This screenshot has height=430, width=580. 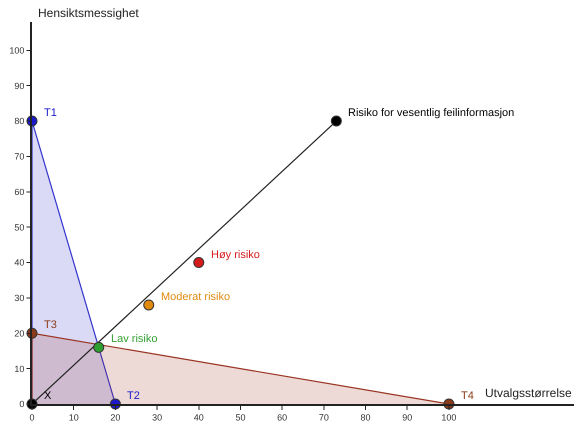 What do you see at coordinates (73, 417) in the screenshot?
I see `x-tick-label: 10` at bounding box center [73, 417].